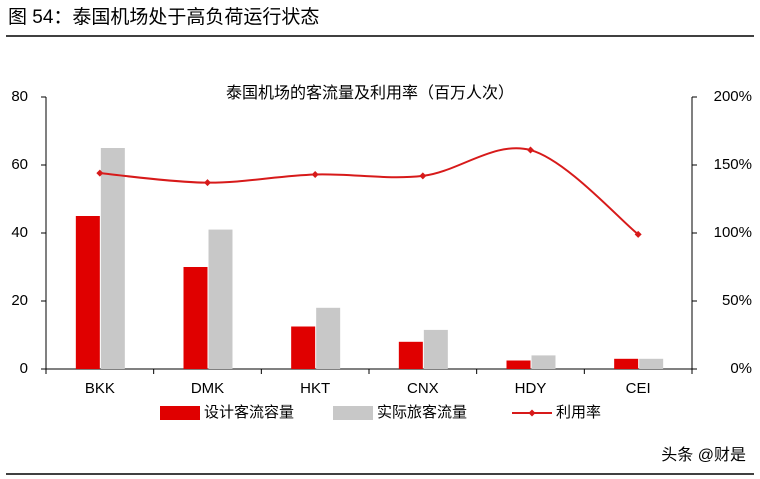 The height and width of the screenshot is (479, 760). What do you see at coordinates (578, 412) in the screenshot?
I see `legend-label: 利用率` at bounding box center [578, 412].